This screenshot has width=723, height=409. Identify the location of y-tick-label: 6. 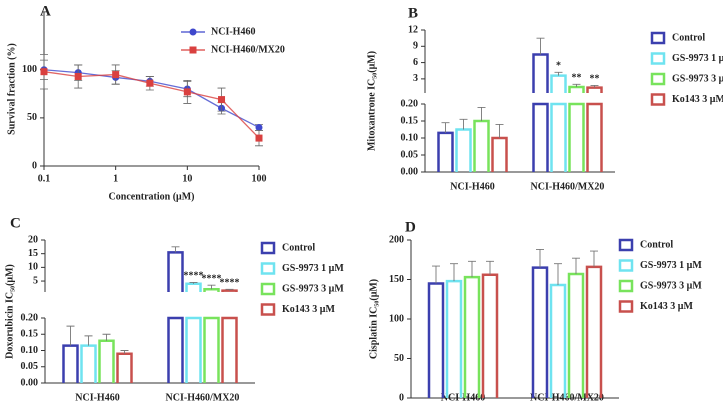
(415, 62).